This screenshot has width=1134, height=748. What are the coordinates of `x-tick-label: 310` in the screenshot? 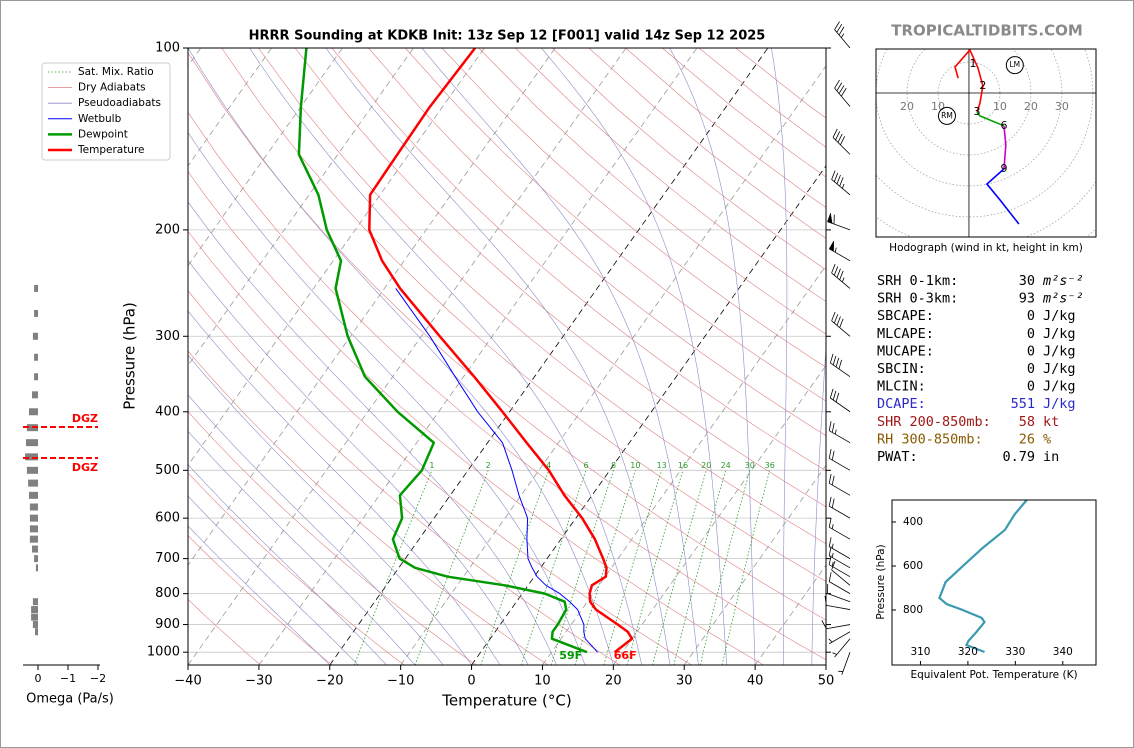 It's located at (920, 652).